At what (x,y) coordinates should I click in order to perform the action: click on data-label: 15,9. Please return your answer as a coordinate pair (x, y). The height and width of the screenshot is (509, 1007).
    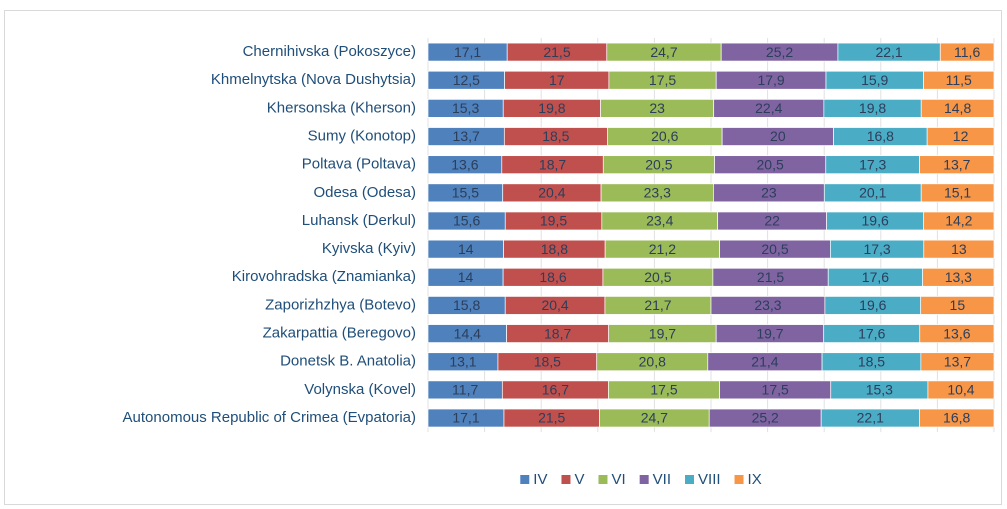
    Looking at the image, I should click on (874, 80).